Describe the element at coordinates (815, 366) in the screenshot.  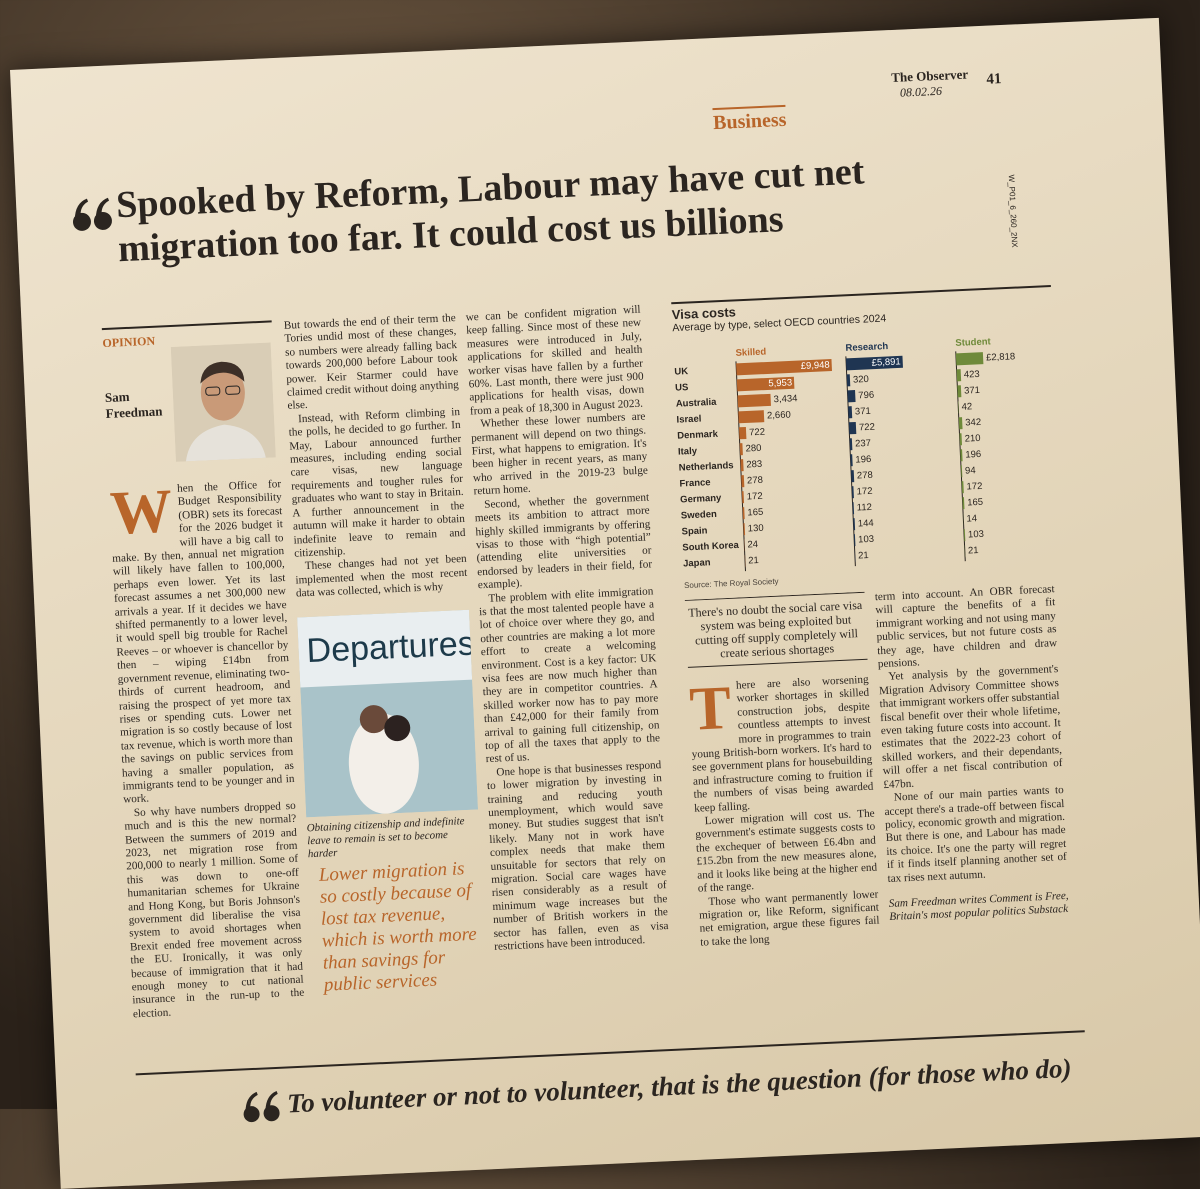
I see `value-label: £9,948` at that location.